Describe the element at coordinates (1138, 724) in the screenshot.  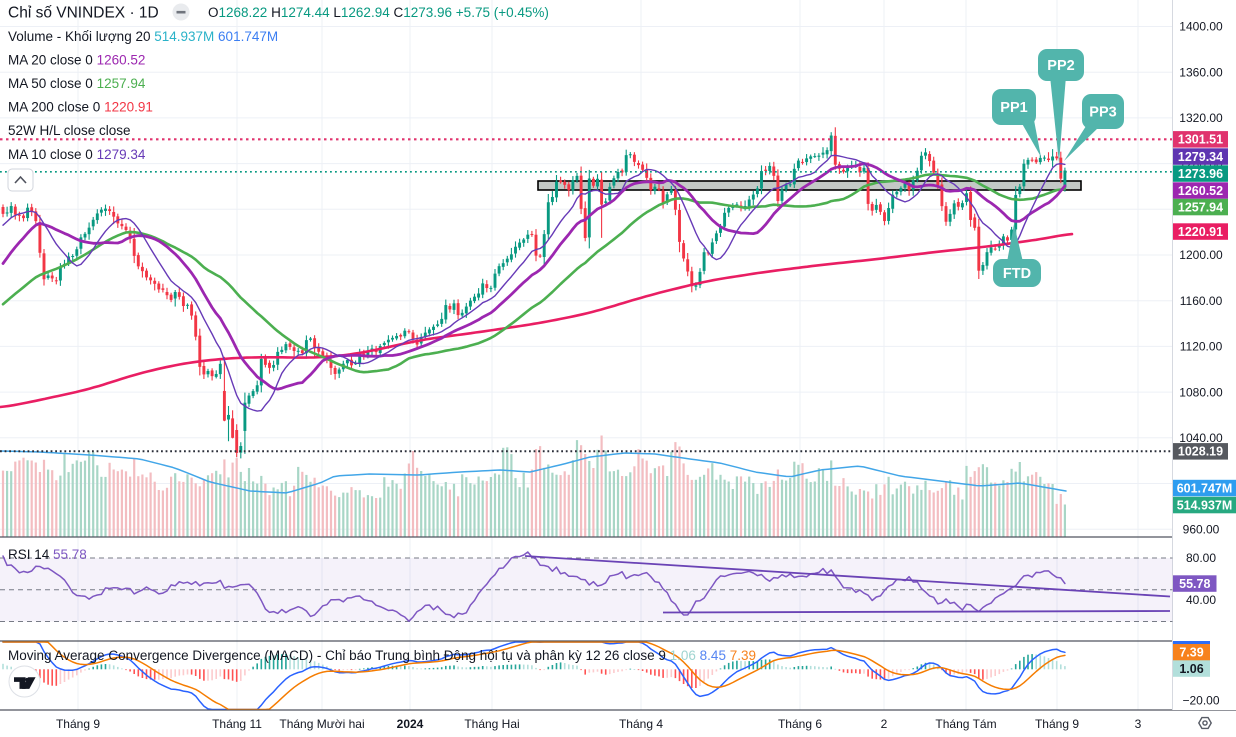
I see `svg-text: 3` at that location.